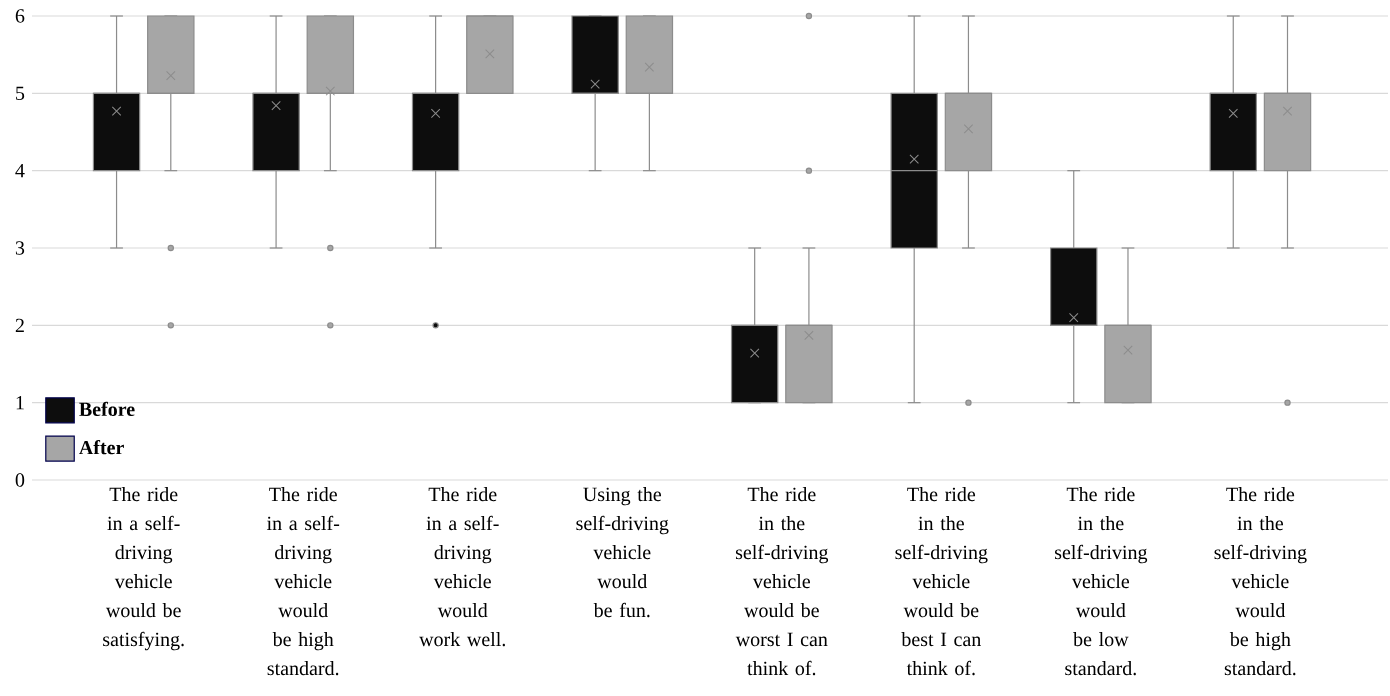 The height and width of the screenshot is (696, 1390). Describe the element at coordinates (143, 569) in the screenshot. I see `x-tick-label: The ride in a self-driving vehicle would be satisfying.` at that location.